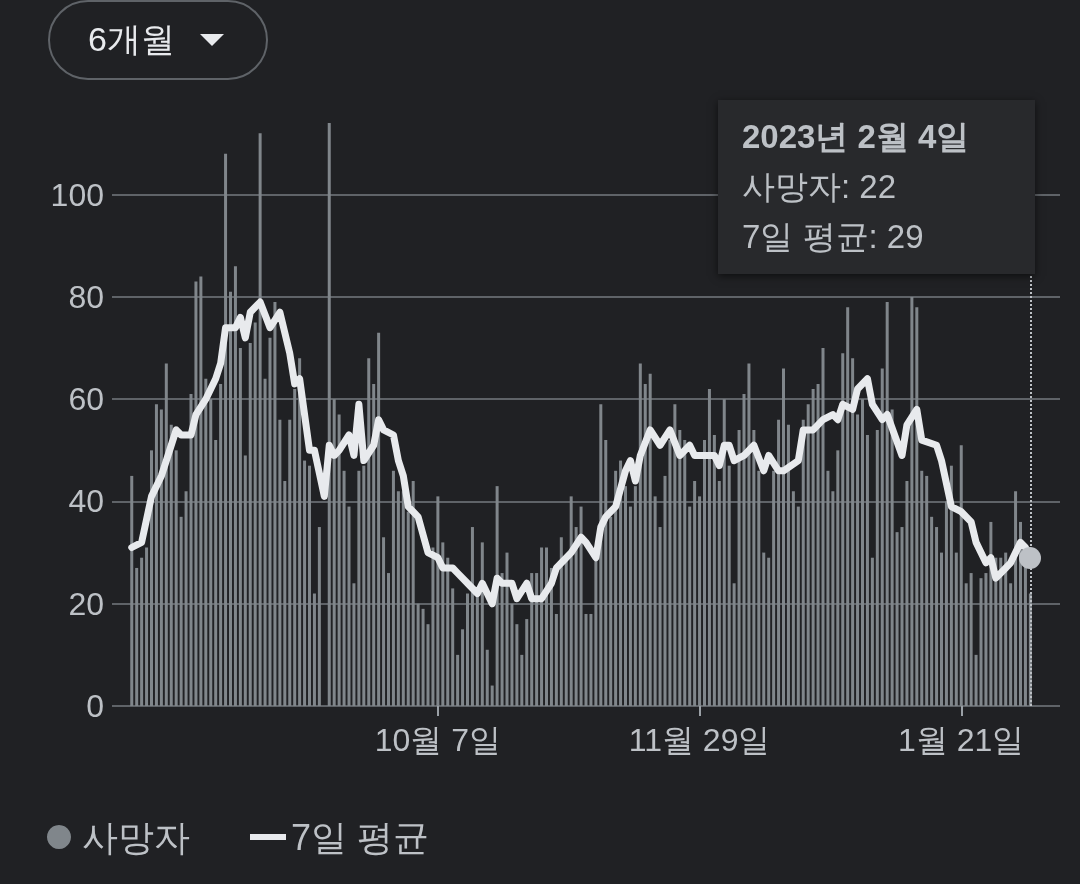 Image resolution: width=1080 pixels, height=884 pixels. What do you see at coordinates (95, 706) in the screenshot?
I see `y-tick-label: 0` at bounding box center [95, 706].